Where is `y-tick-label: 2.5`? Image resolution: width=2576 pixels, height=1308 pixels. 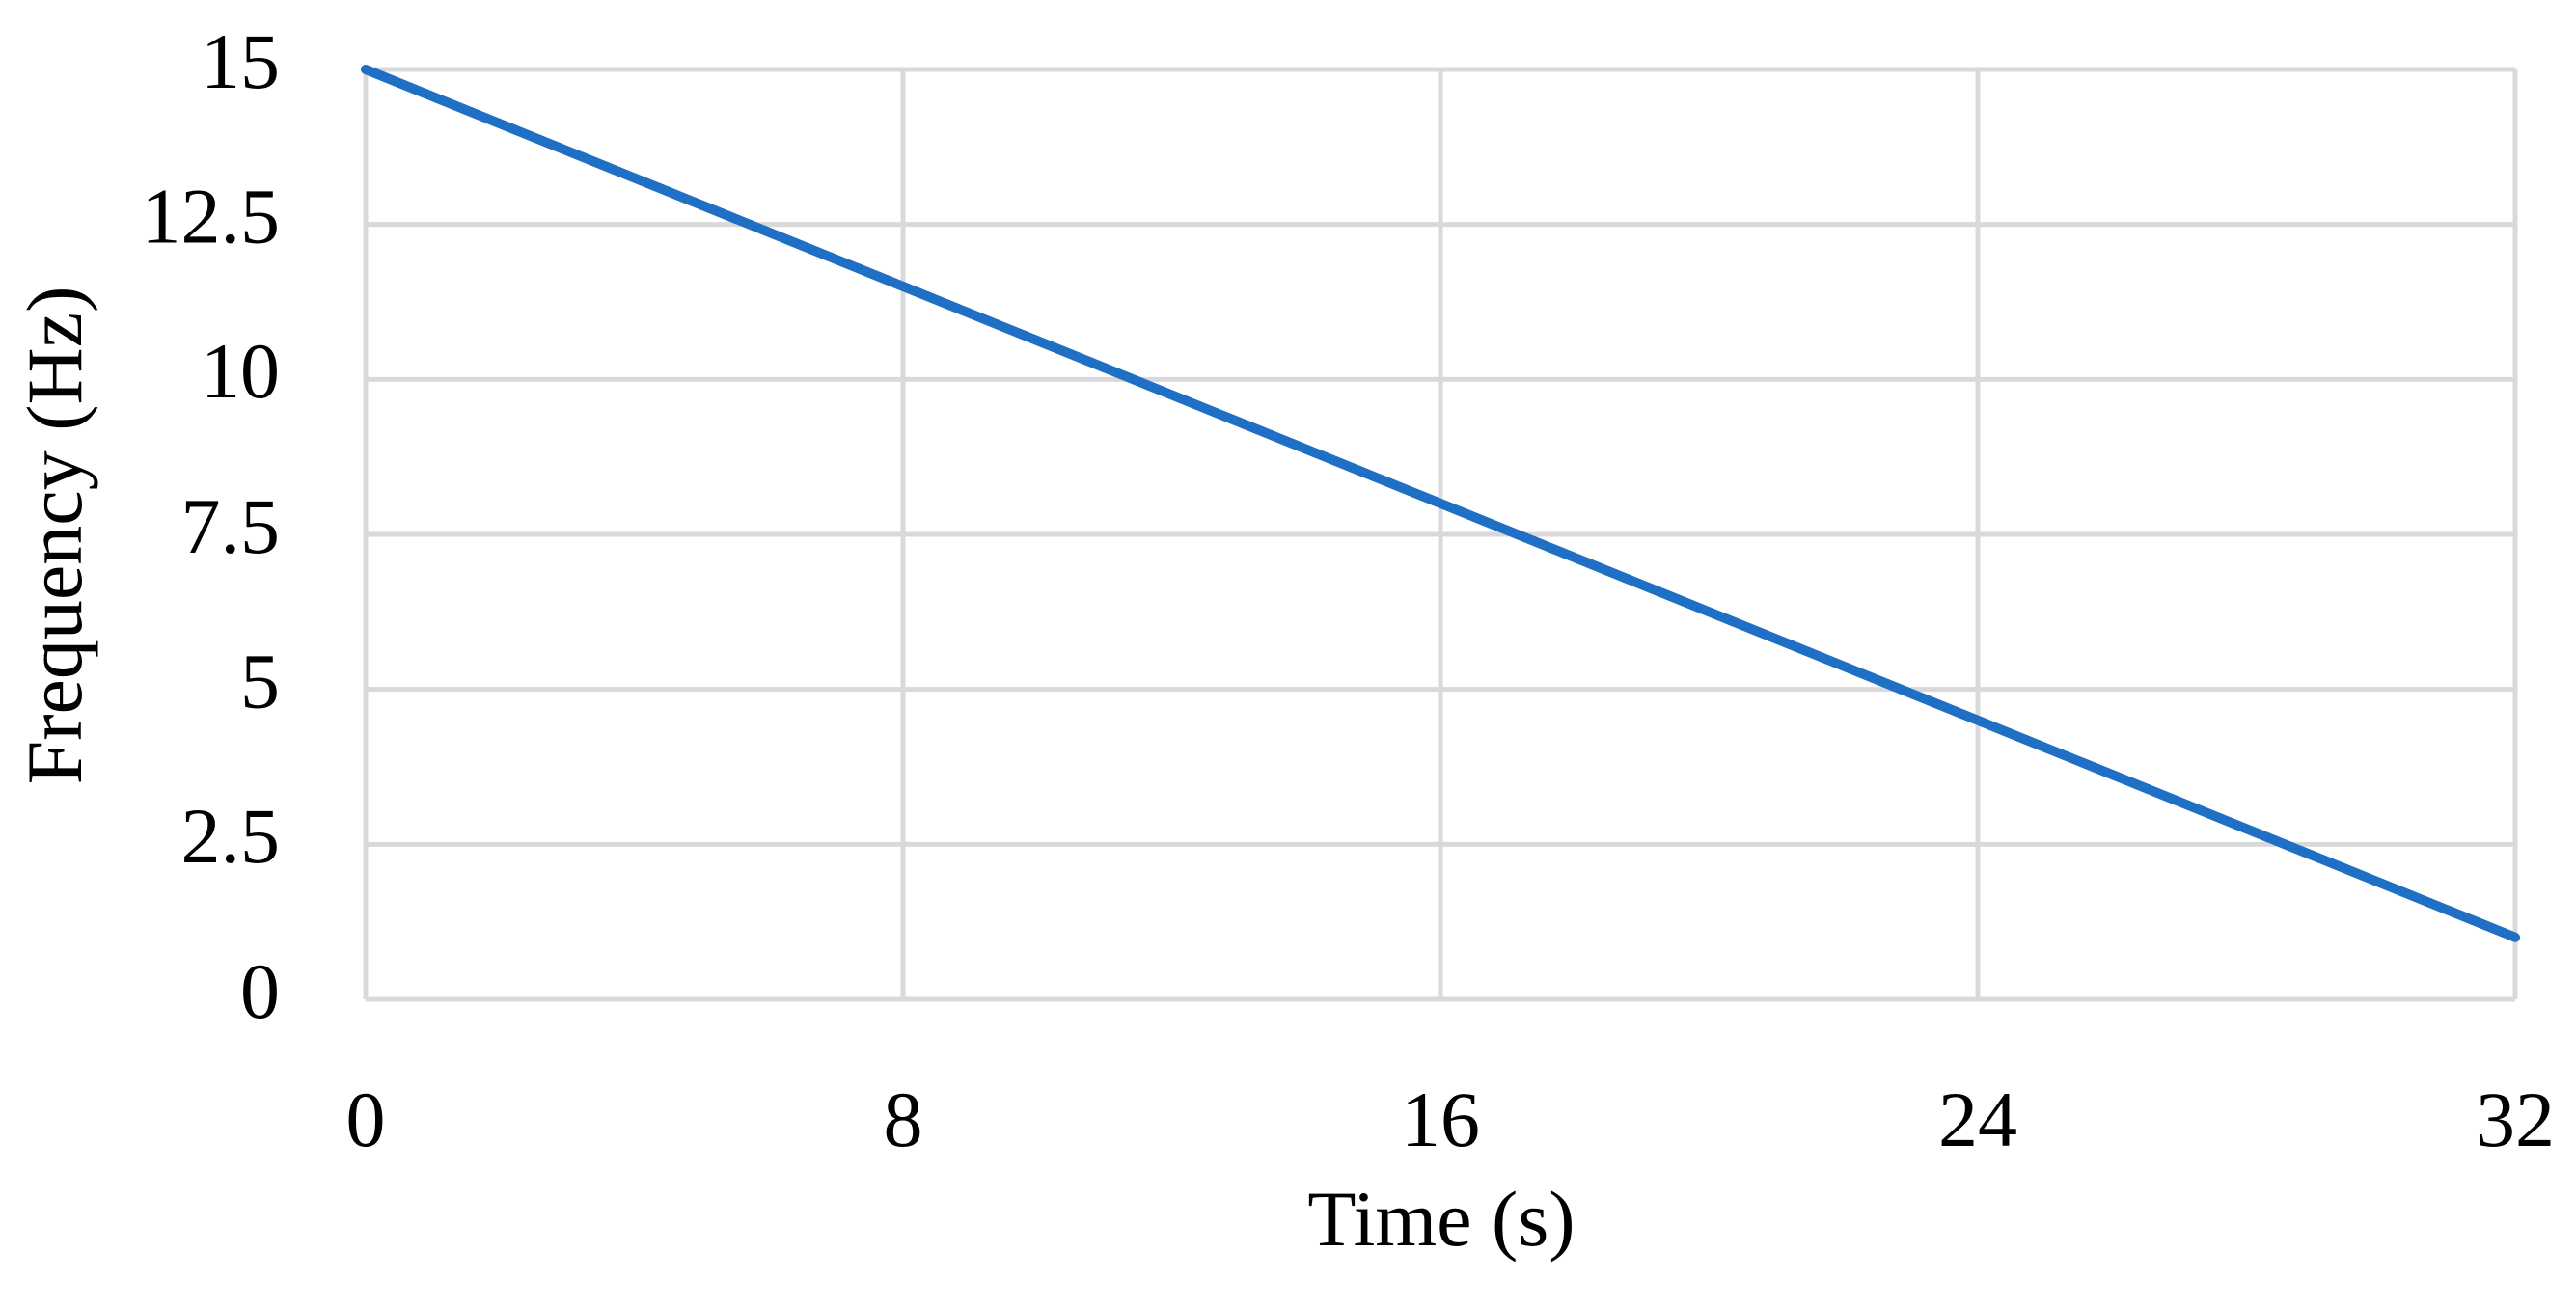 y-tick-label: 2.5 is located at coordinates (231, 836).